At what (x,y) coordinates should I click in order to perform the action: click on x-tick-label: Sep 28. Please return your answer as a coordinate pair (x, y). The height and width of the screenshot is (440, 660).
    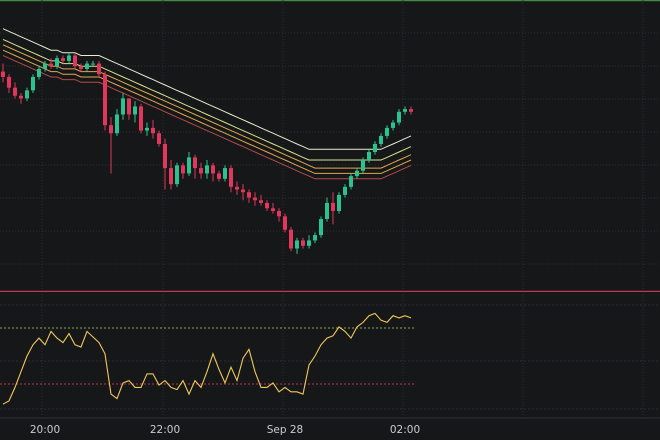
    Looking at the image, I should click on (285, 430).